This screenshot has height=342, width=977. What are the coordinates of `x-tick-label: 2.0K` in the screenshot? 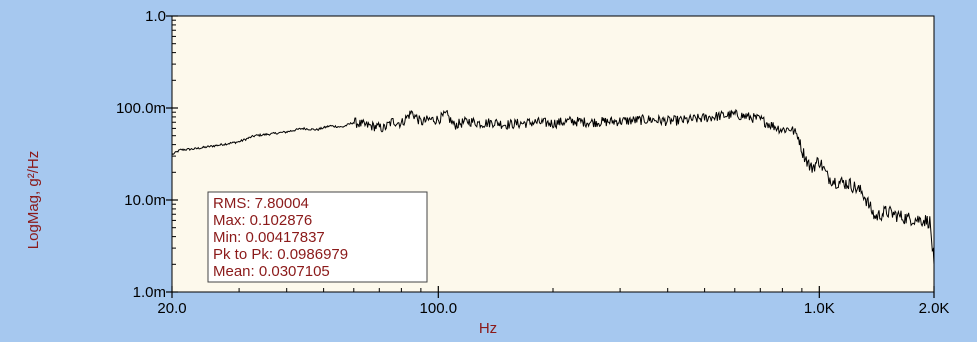 It's located at (934, 308).